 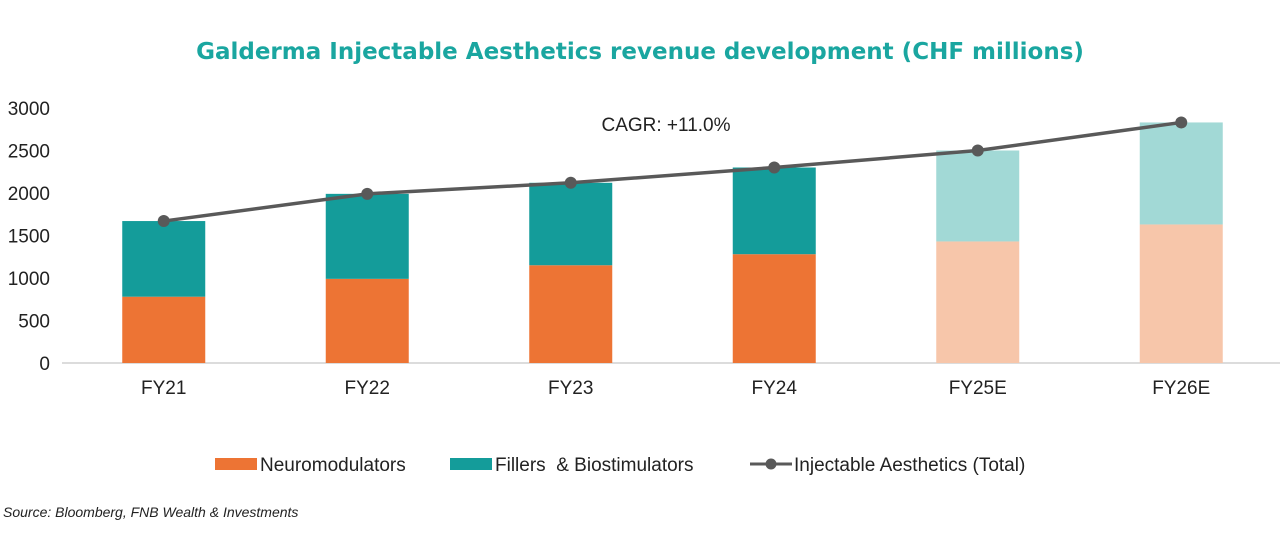 I want to click on bar-segment-neuromodulators-fy23, so click(x=571, y=314).